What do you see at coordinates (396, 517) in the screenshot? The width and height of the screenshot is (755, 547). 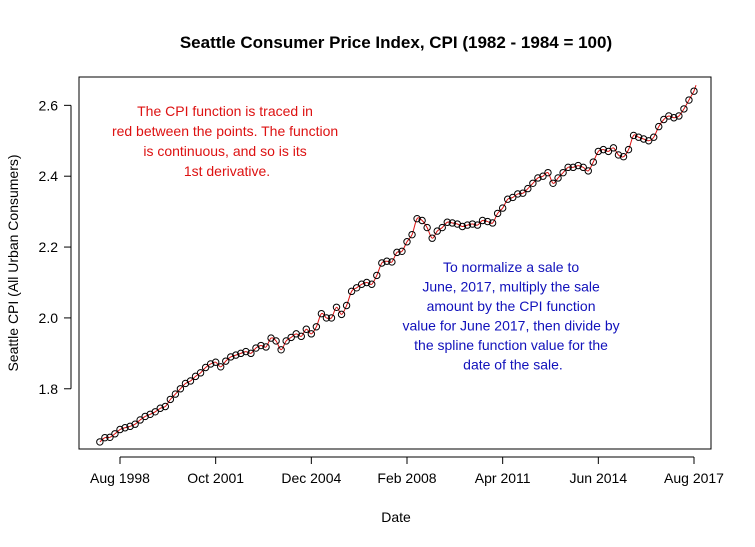 I see `x-axis-label: Date` at bounding box center [396, 517].